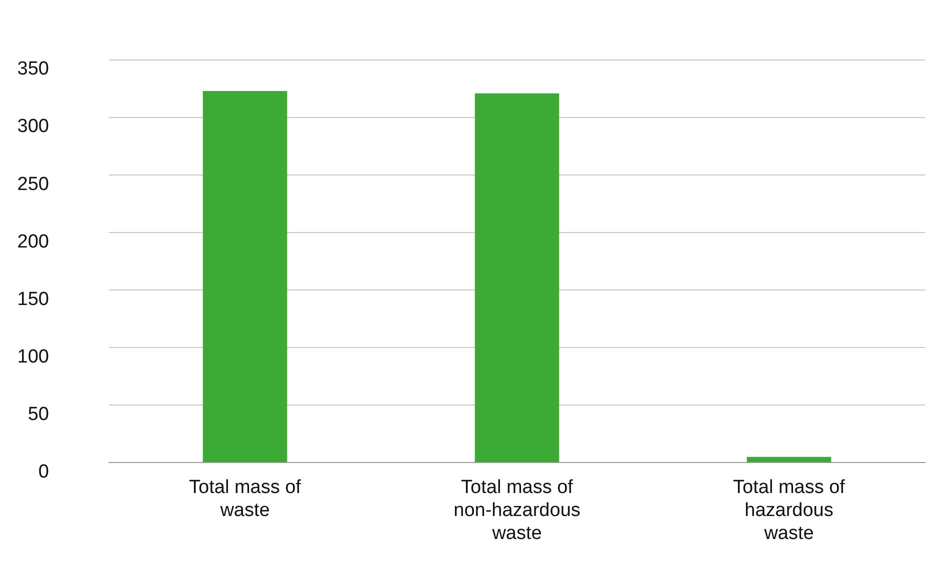 The image size is (929, 565). What do you see at coordinates (789, 510) in the screenshot?
I see `x-tick-label: Total mass of hazardous waste` at bounding box center [789, 510].